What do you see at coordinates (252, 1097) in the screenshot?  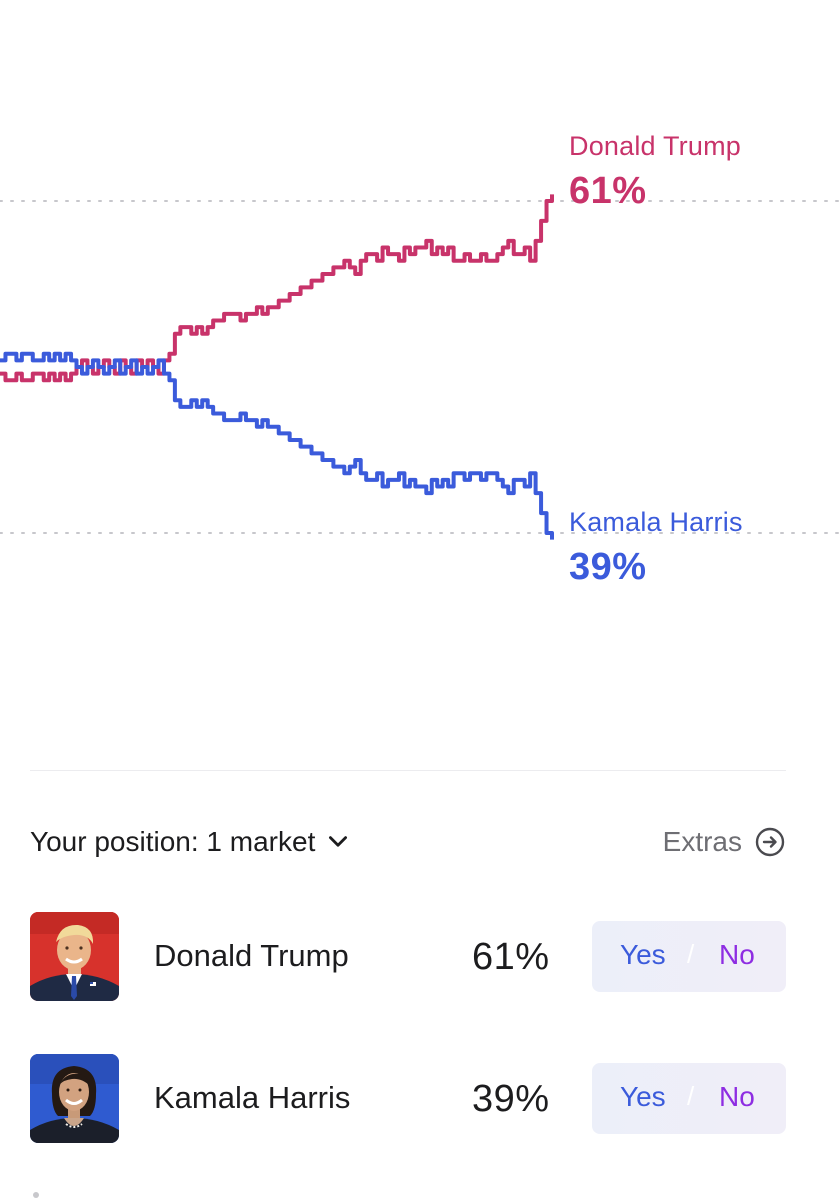 I see `candidate-name: Kamala Harris` at bounding box center [252, 1097].